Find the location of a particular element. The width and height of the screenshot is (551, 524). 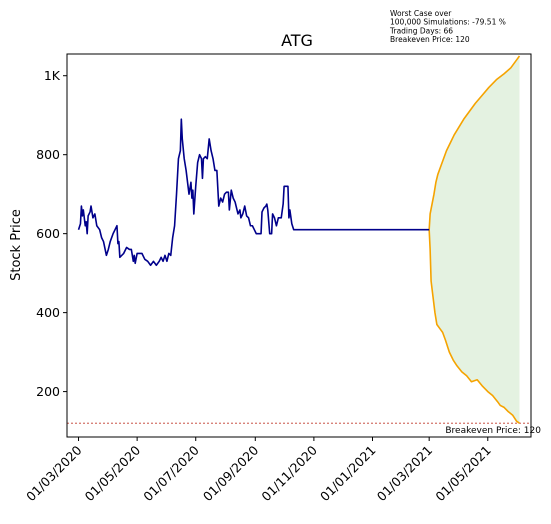

simulation-range-area is located at coordinates (474, 239).